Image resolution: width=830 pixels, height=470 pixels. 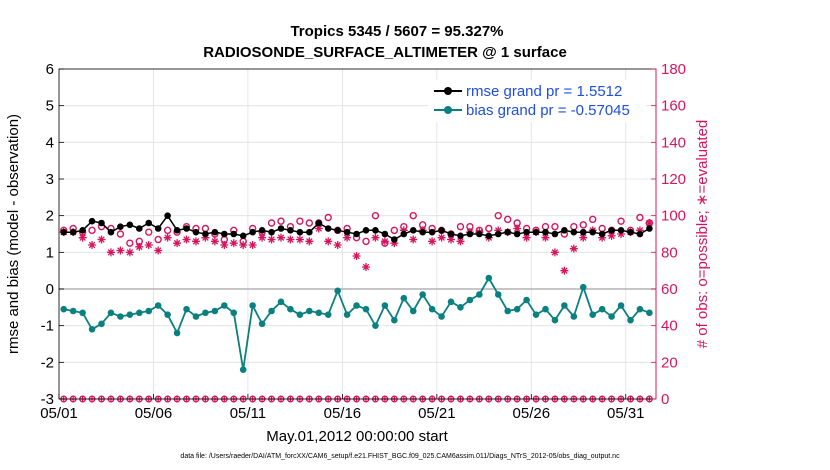 I want to click on y-tick-label: -3, so click(x=47, y=399).